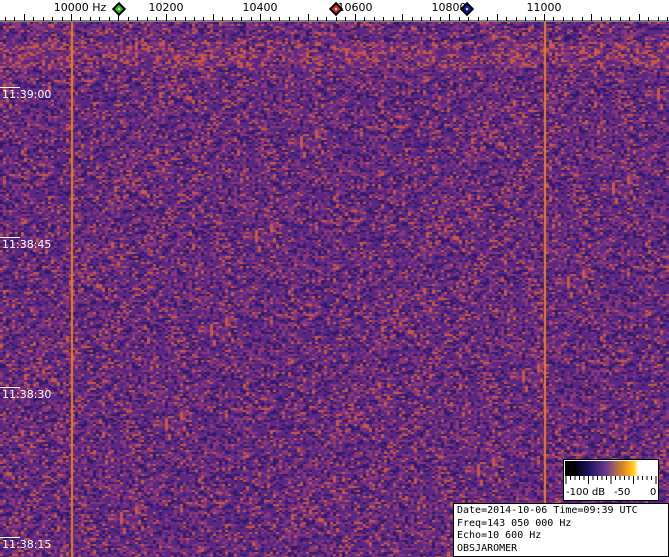 The height and width of the screenshot is (557, 669). I want to click on freq-label-11000: 11000, so click(544, 7).